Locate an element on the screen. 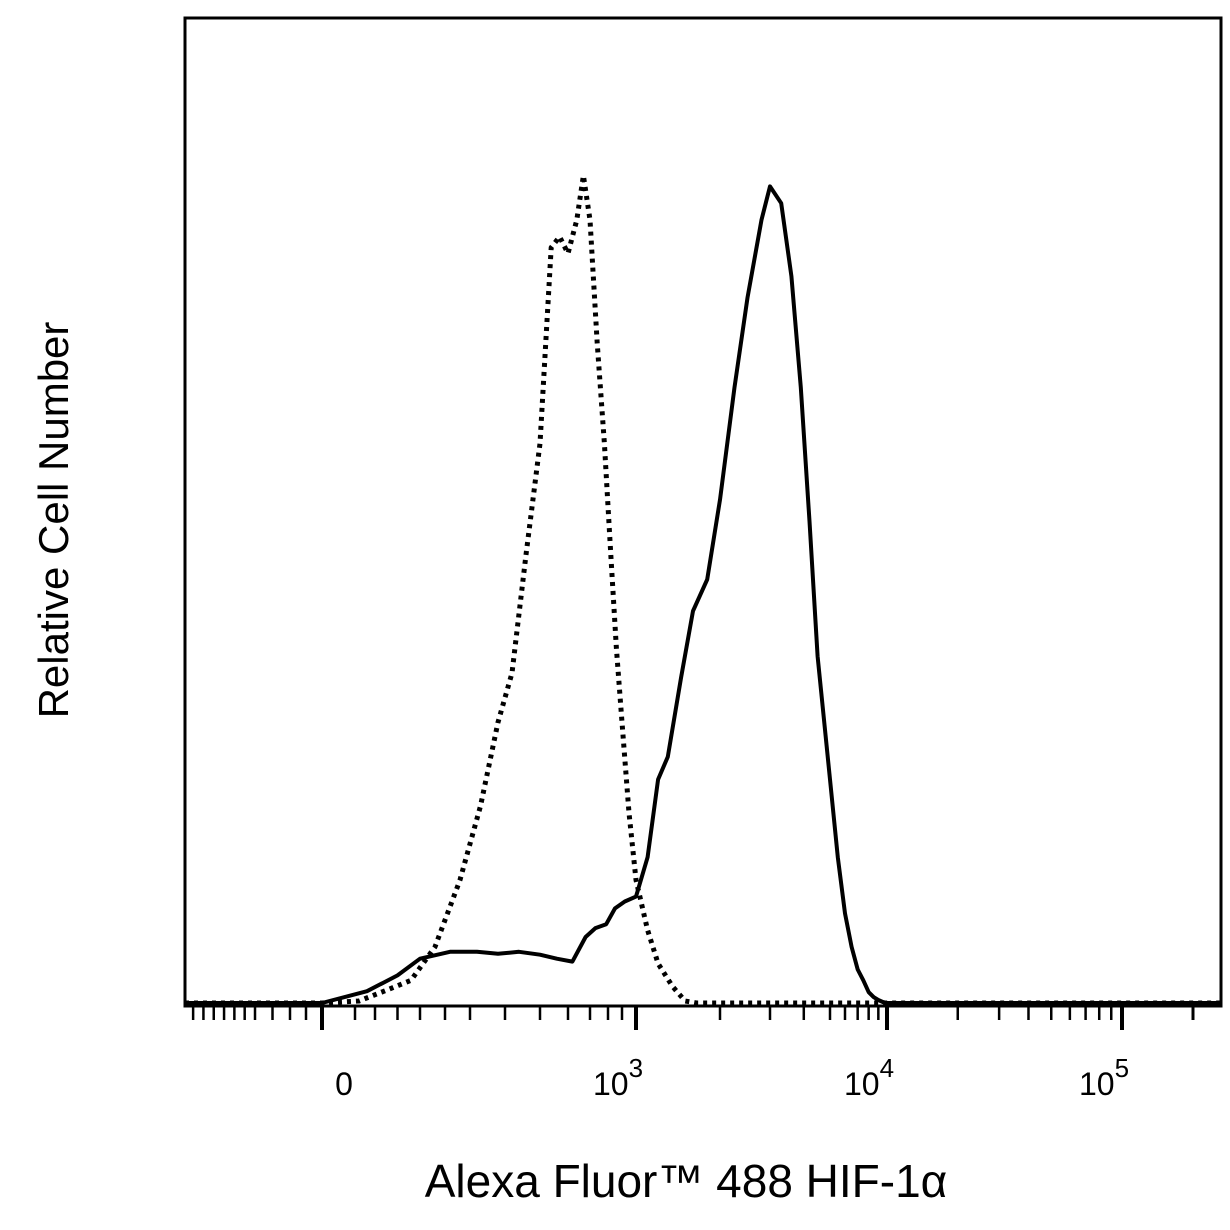  x-tick-label: 0 is located at coordinates (344, 1084).